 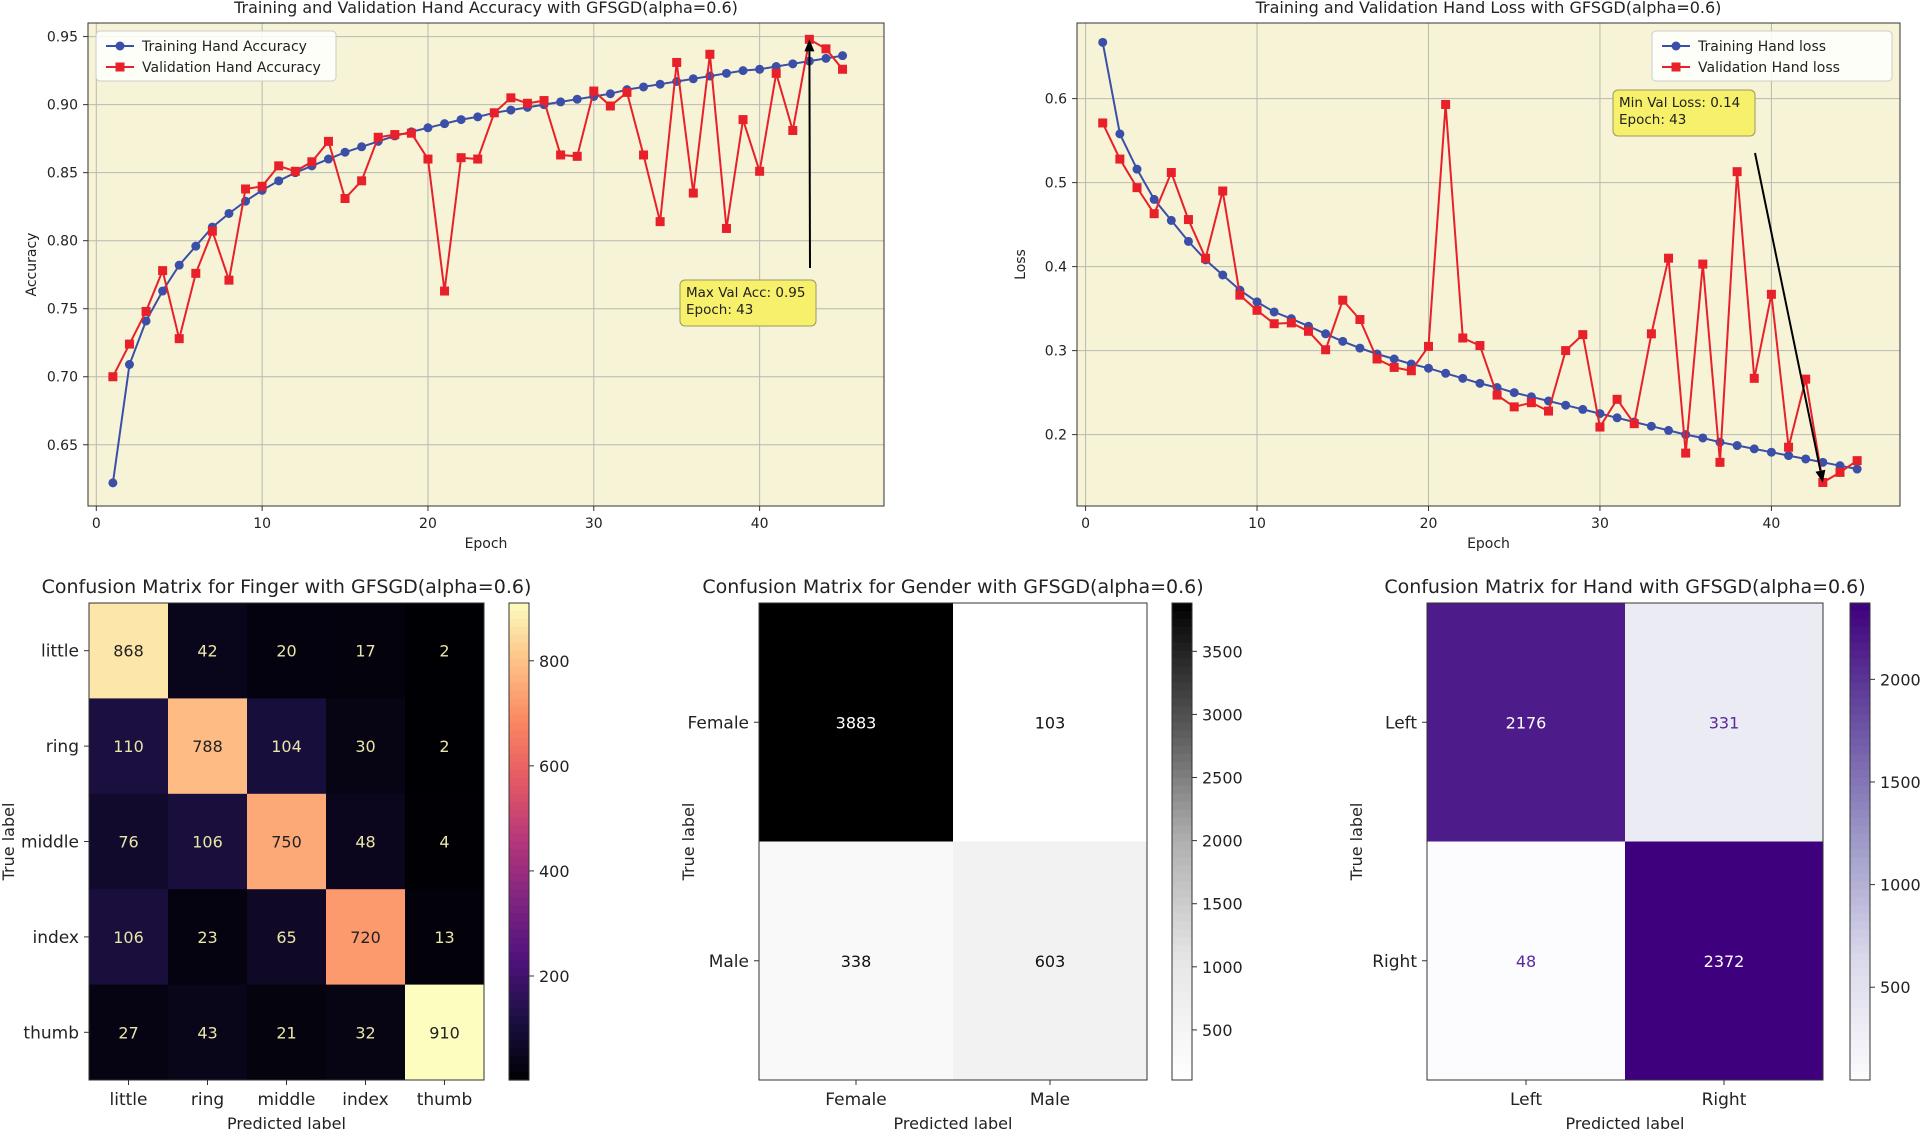 I want to click on y-tick-label: Female, so click(x=718, y=723).